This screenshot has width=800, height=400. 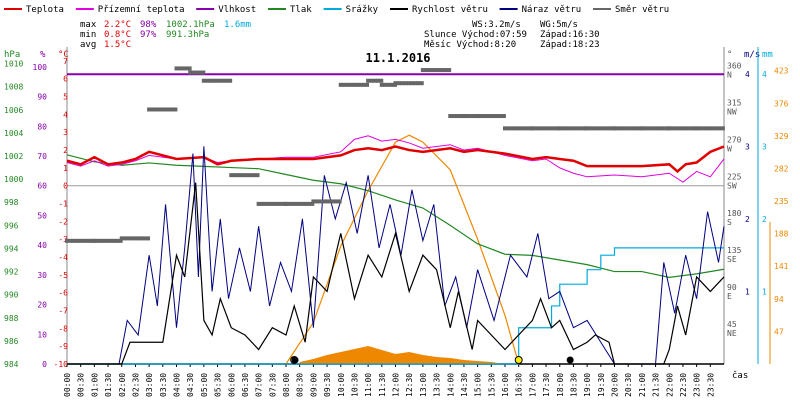 I want to click on legend-label-6: Náraz větru, so click(x=552, y=10).